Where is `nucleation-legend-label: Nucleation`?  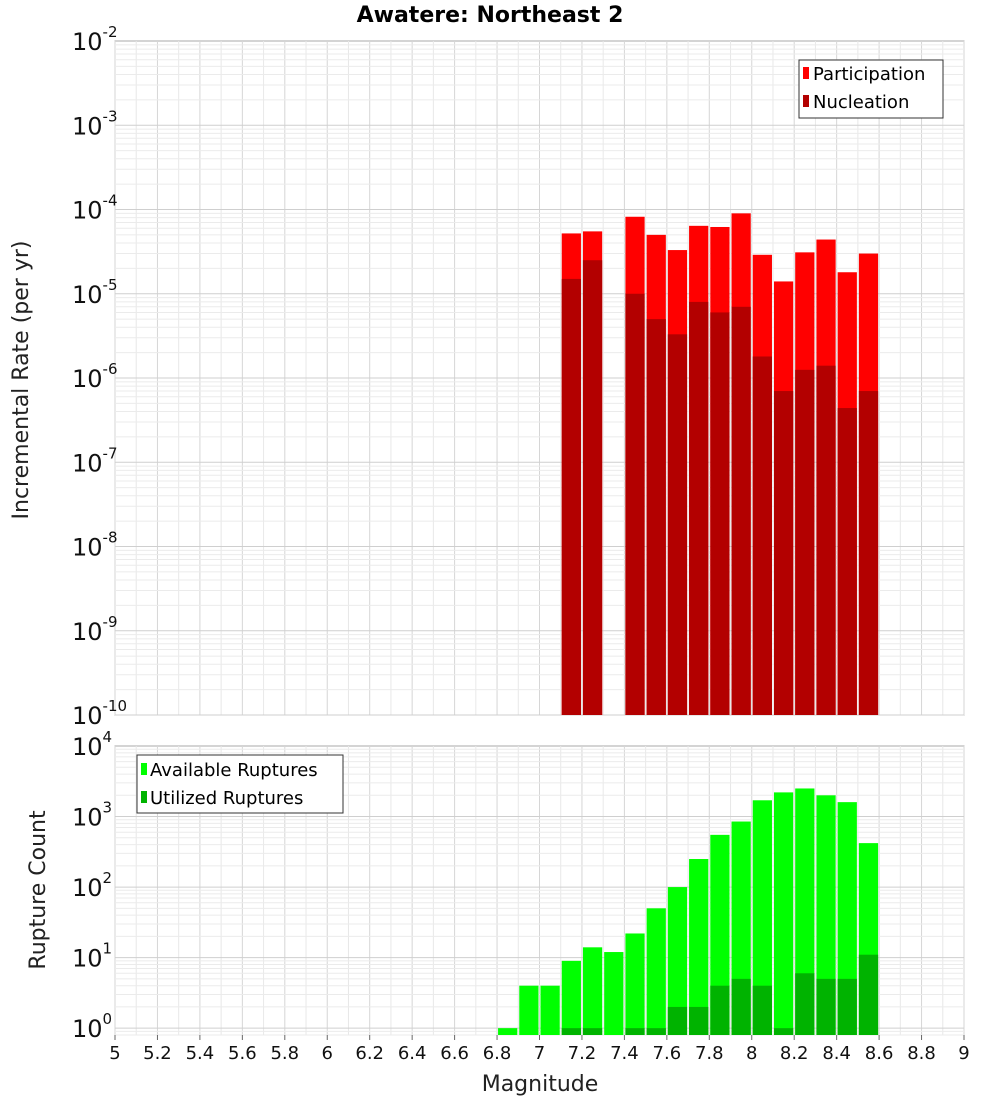 nucleation-legend-label: Nucleation is located at coordinates (861, 102).